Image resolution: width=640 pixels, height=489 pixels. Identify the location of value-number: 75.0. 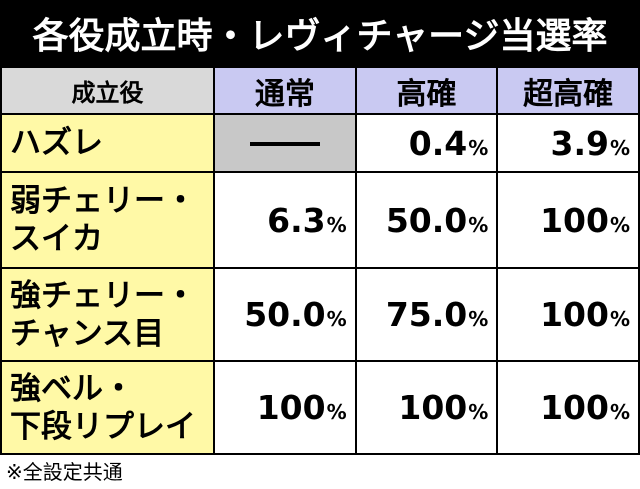
(426, 314).